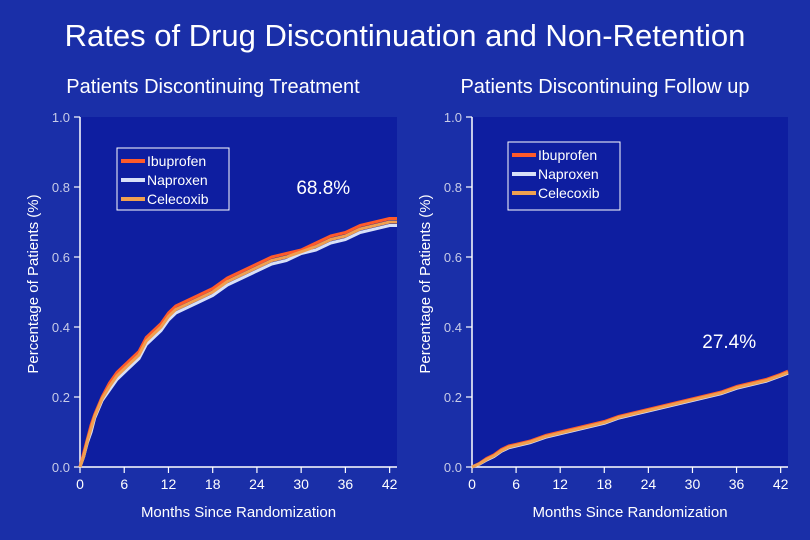  What do you see at coordinates (323, 188) in the screenshot?
I see `annotation-value: 68.8%` at bounding box center [323, 188].